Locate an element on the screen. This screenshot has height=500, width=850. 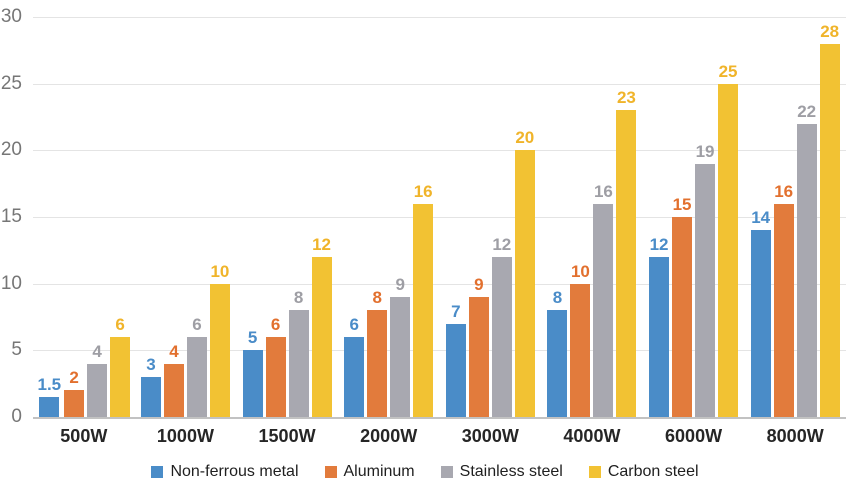
bar-value-label: 2 is located at coordinates (74, 378).